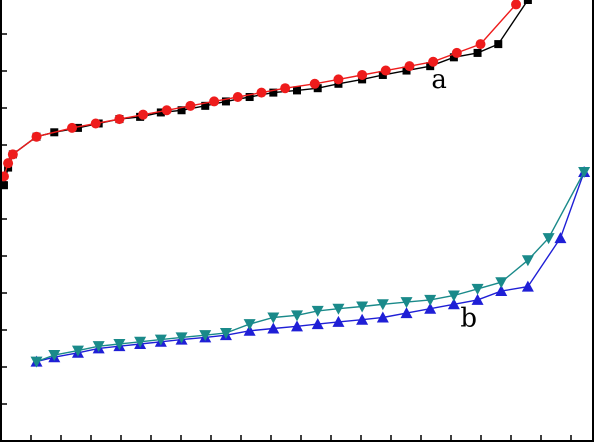 The image size is (600, 446). What do you see at coordinates (454, 199) in the screenshot?
I see `curve-labels: ab` at bounding box center [454, 199].